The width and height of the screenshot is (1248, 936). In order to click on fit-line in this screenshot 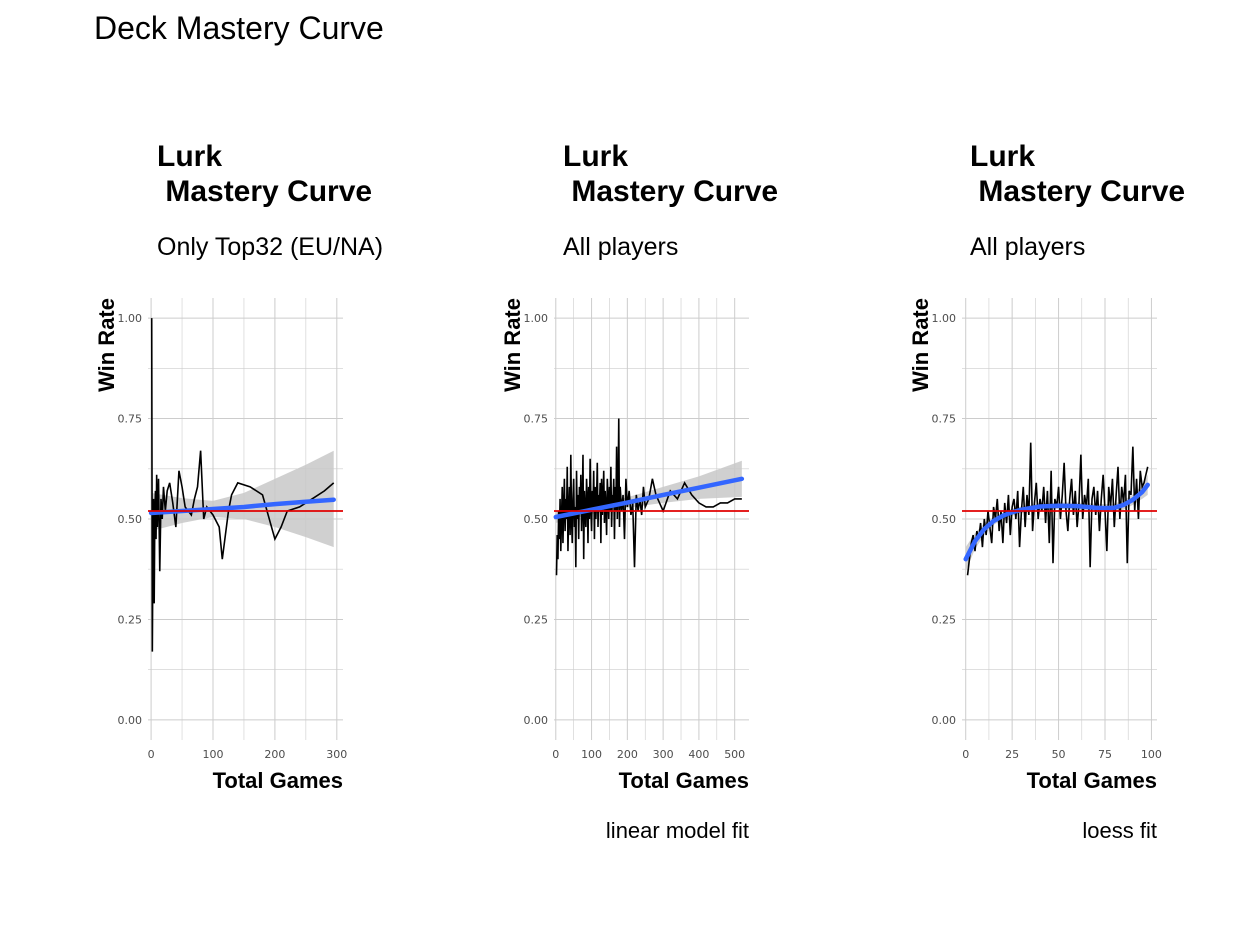, I will do `click(1056, 522)`.